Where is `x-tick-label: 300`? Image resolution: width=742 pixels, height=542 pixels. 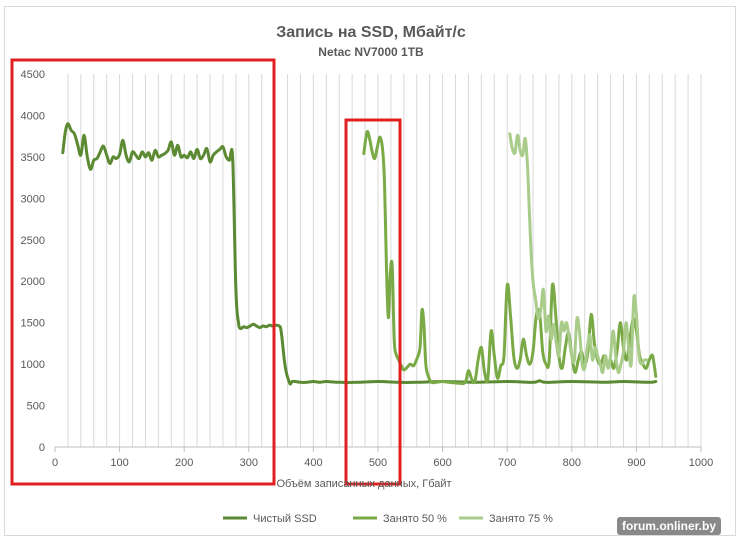
x-tick-label: 300 is located at coordinates (249, 463).